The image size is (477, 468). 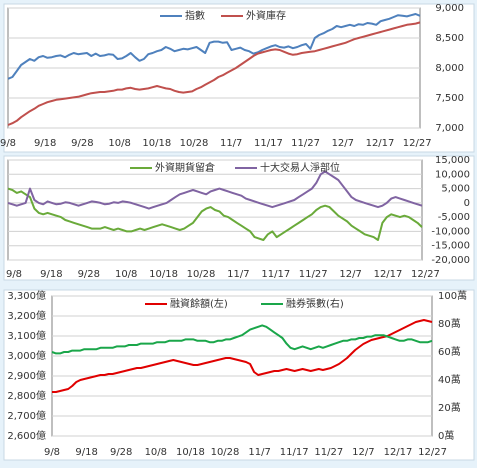 I want to click on y-tick-label-right: 100萬, so click(x=452, y=295).